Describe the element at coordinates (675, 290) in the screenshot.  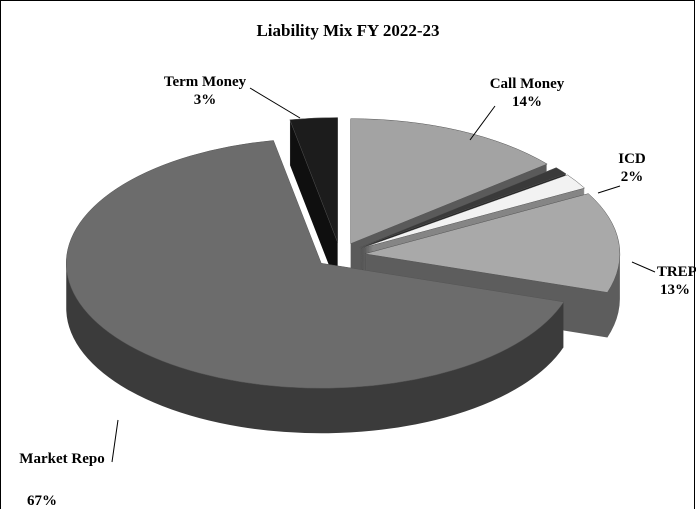
I see `value-label: 13%` at that location.